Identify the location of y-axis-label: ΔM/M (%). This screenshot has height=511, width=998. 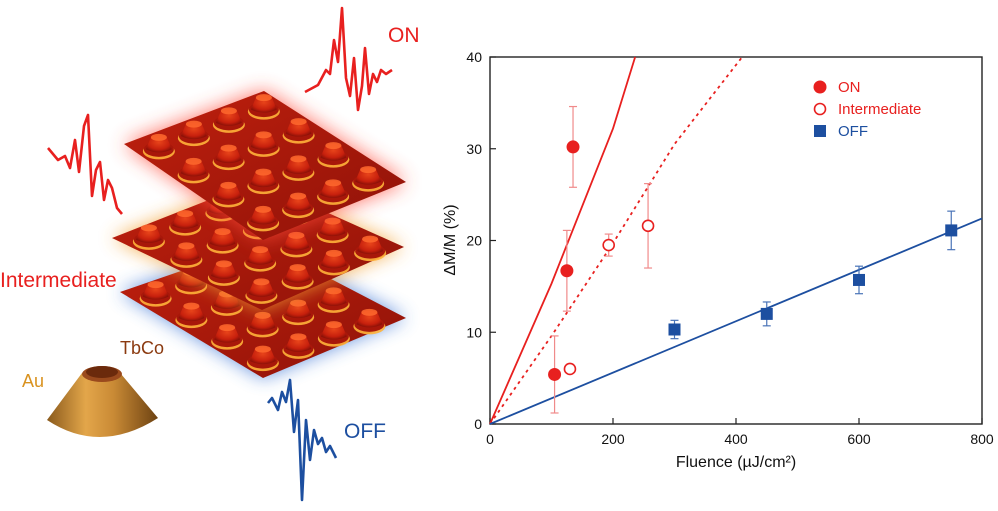
(450, 239).